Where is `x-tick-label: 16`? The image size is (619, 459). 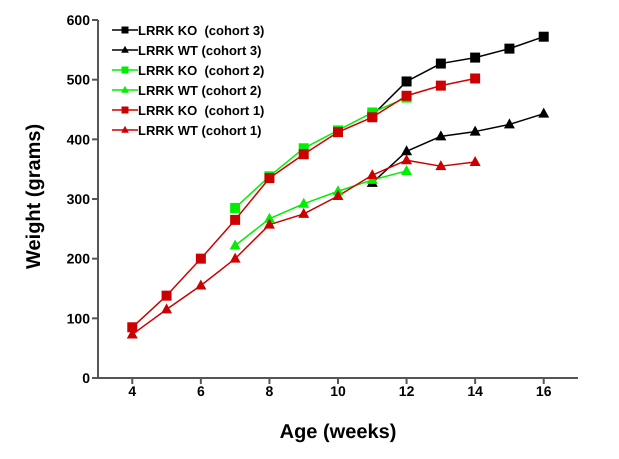 x-tick-label: 16 is located at coordinates (544, 390).